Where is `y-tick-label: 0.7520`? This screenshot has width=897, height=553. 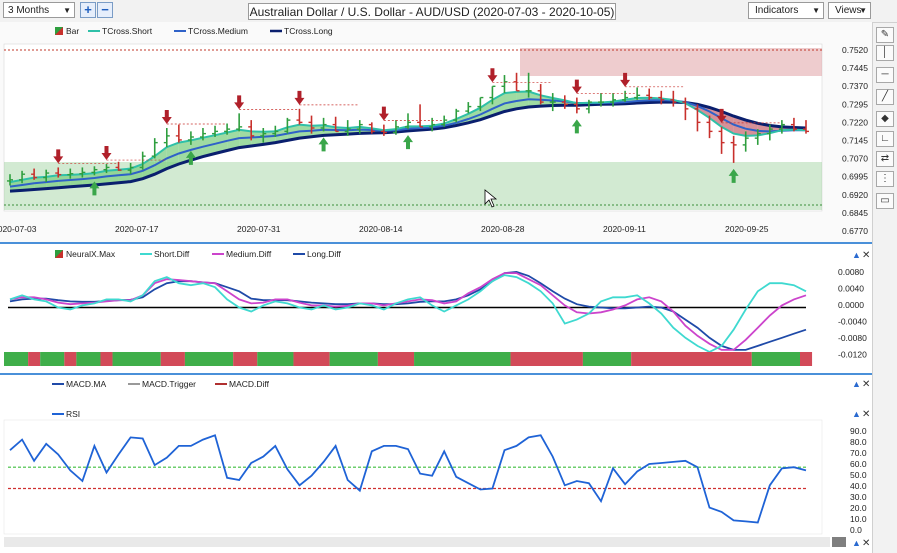
y-tick-label: 0.7520 is located at coordinates (855, 50).